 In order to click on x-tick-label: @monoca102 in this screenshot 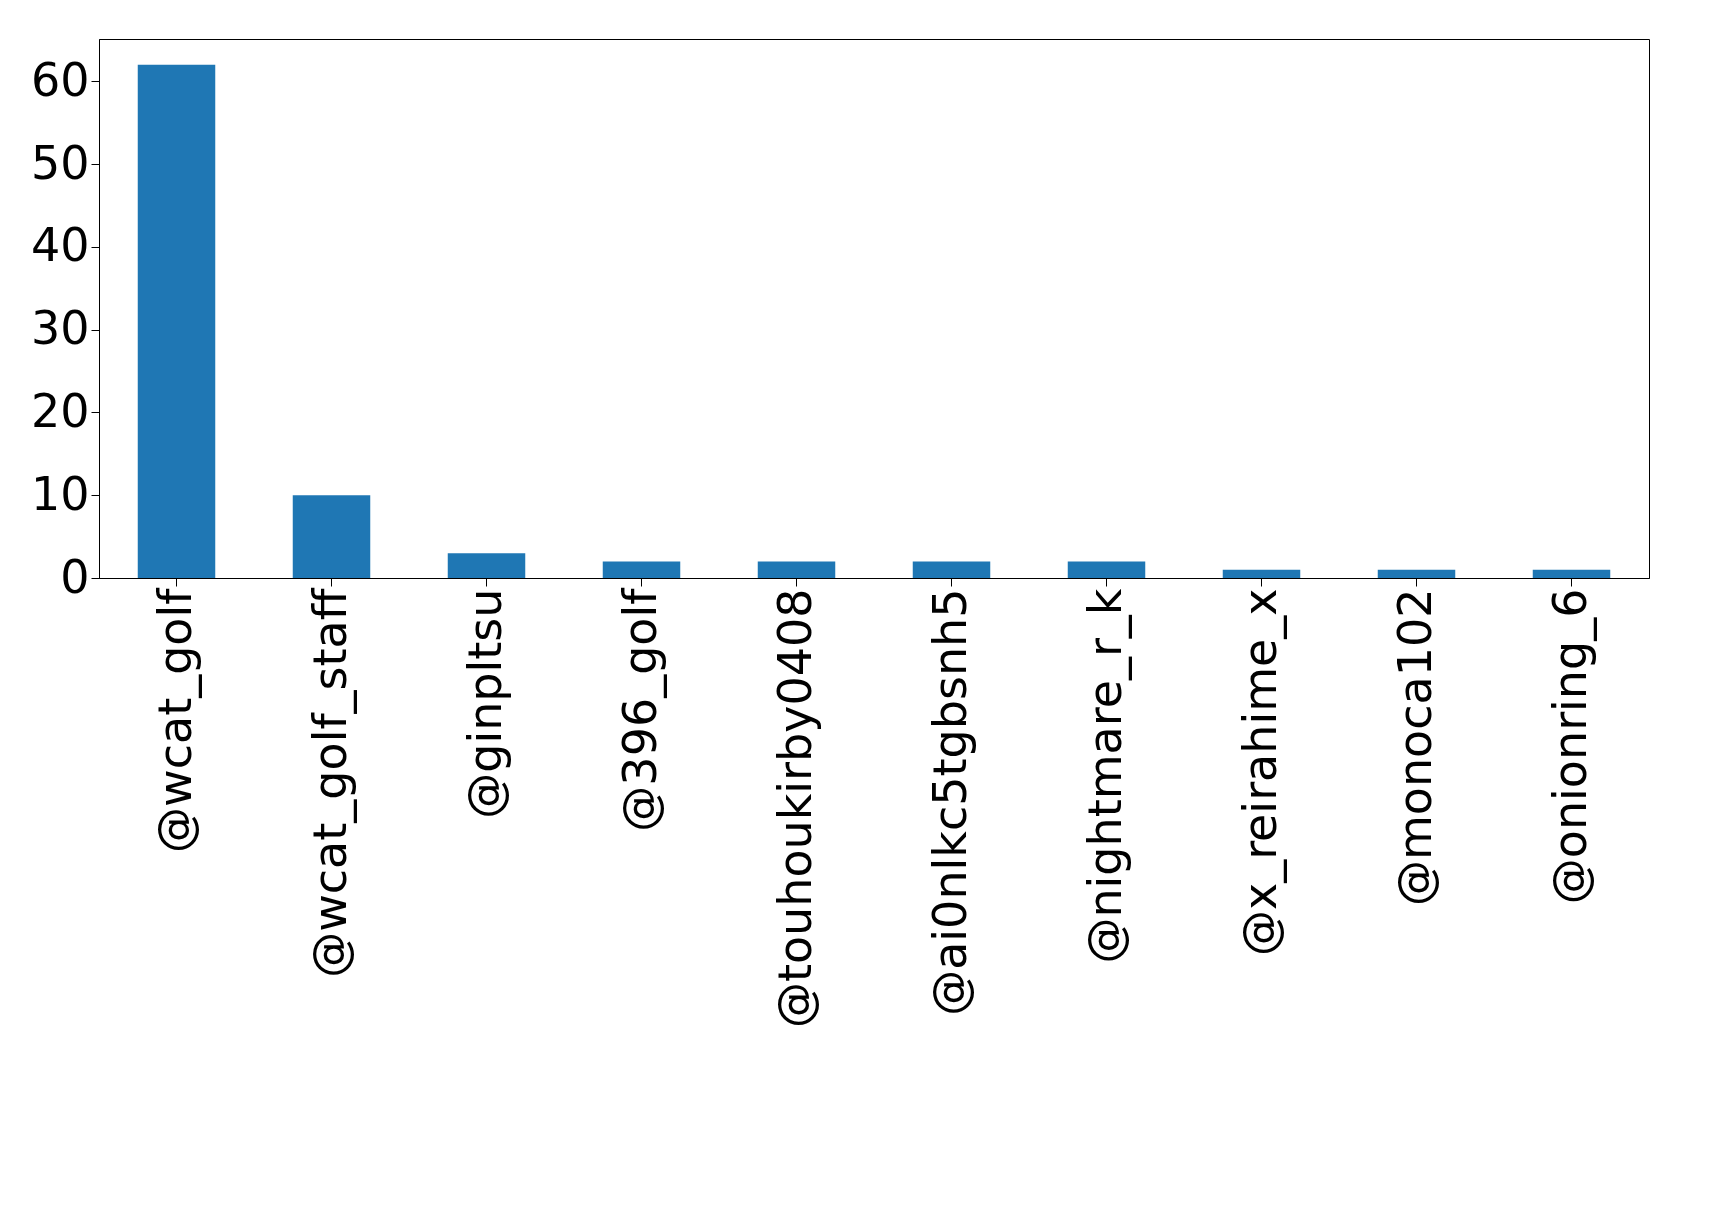, I will do `click(1414, 747)`.